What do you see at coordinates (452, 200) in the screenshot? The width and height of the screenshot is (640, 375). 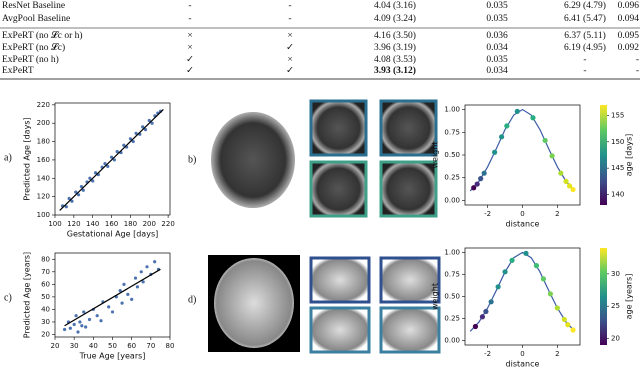 I see `y-tick-label: 0.00` at bounding box center [452, 200].